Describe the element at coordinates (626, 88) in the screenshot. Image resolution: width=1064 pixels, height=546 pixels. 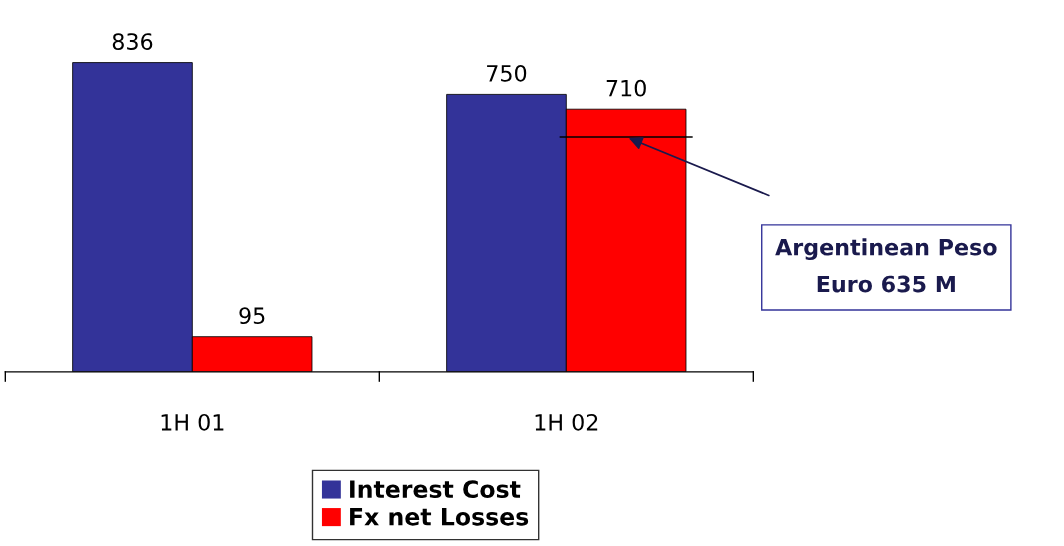
I see `data-label: 710` at that location.